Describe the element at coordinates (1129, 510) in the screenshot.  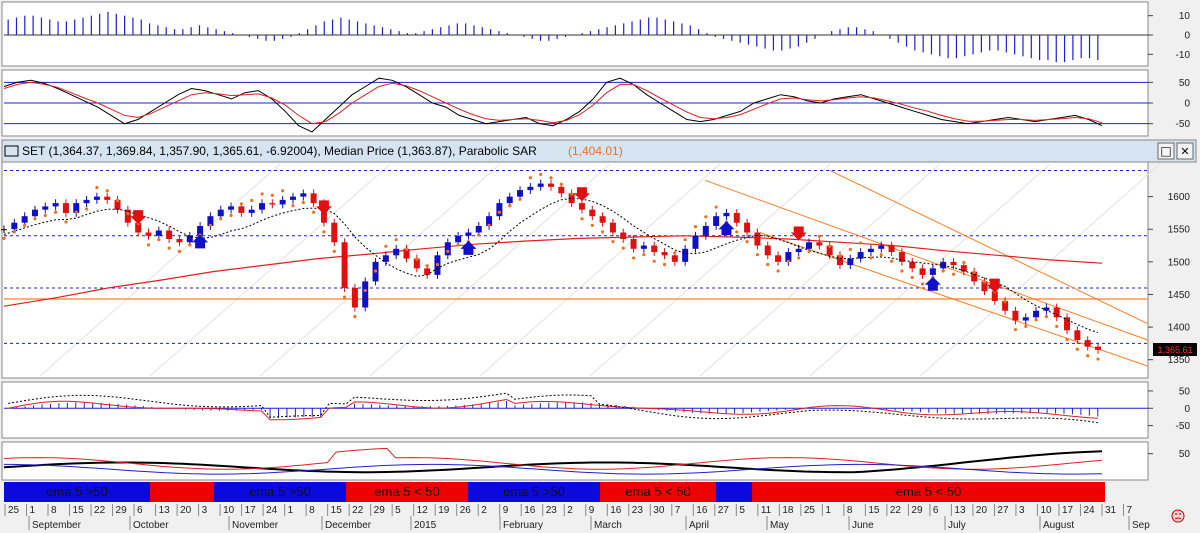
I see `day-label: 7` at that location.